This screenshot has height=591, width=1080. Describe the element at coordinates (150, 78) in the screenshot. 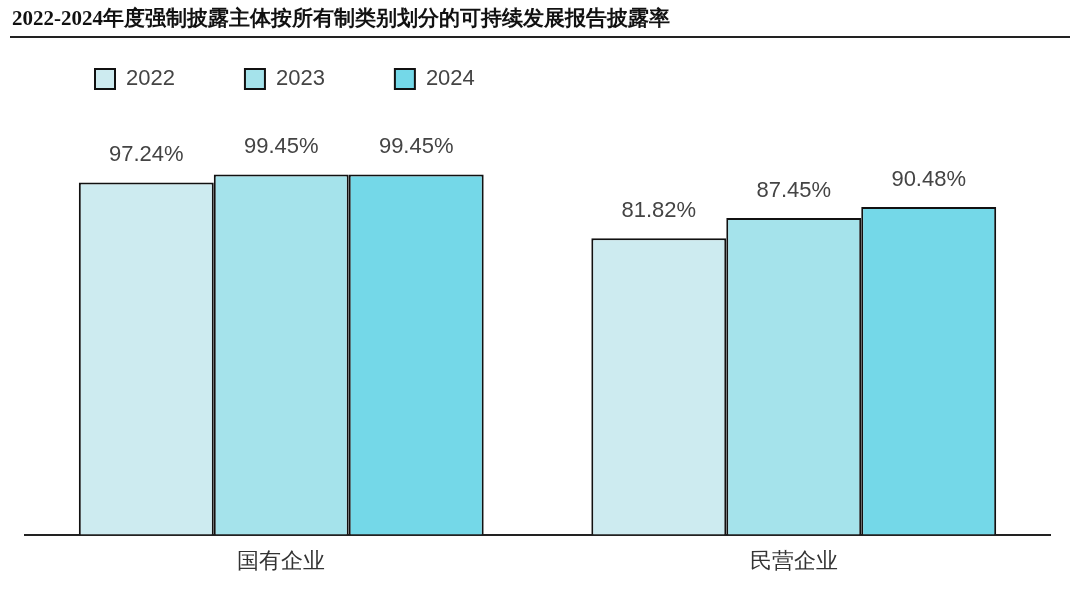

I see `legend-label: 2022` at that location.